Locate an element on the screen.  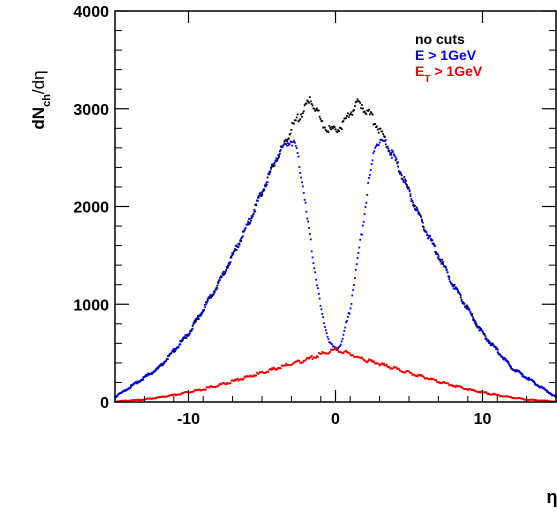
y-axis-label-main: dN is located at coordinates (38, 118).